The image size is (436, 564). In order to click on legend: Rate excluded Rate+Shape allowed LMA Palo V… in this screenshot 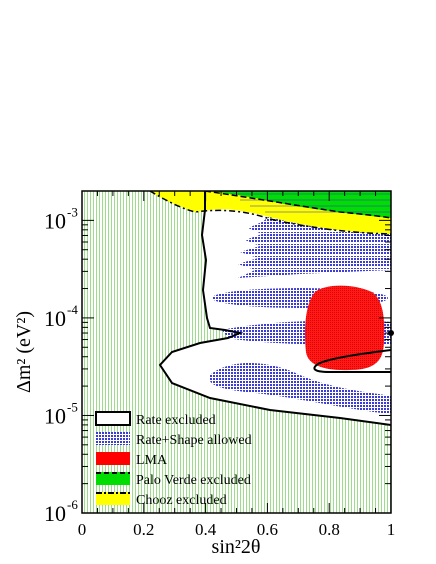, I will do `click(173, 459)`.